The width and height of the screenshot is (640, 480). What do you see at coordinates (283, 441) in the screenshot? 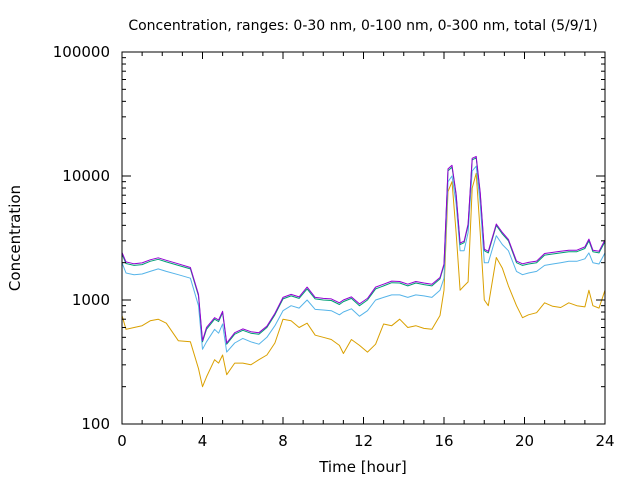
I see `x-tick-label: 8` at bounding box center [283, 441].